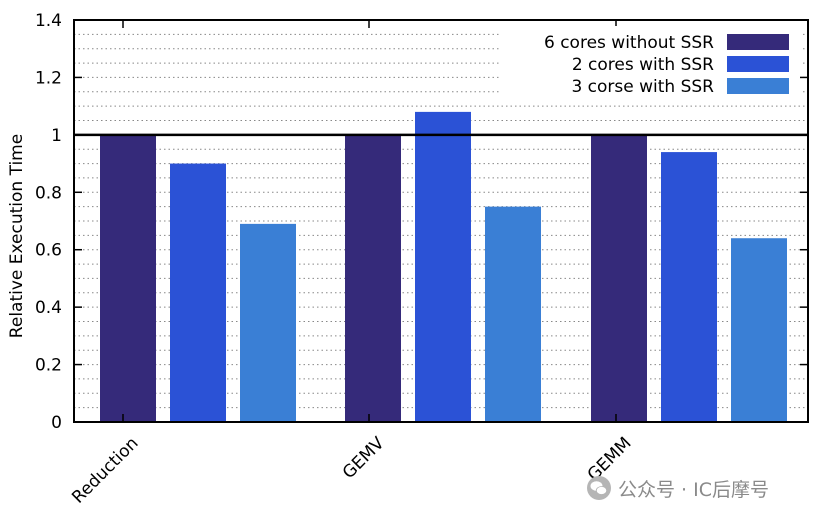  What do you see at coordinates (17, 236) in the screenshot?
I see `y-axis-label: Relative Execution Time` at bounding box center [17, 236].